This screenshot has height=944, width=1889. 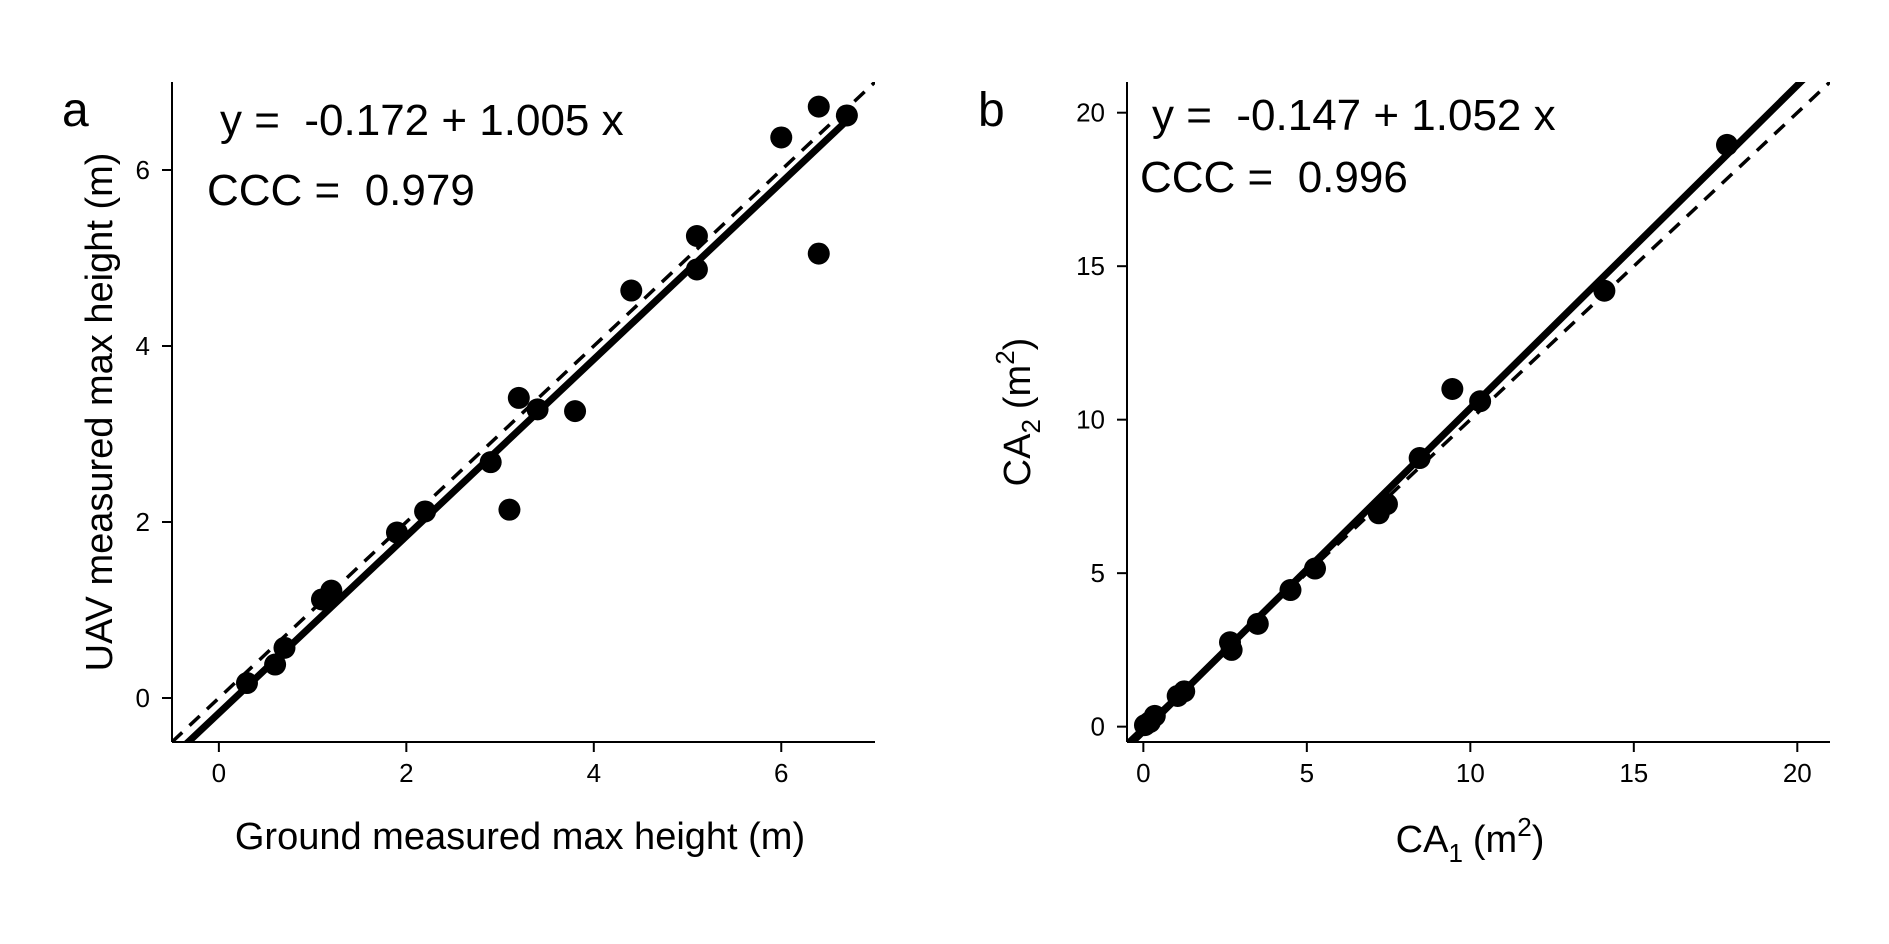 I want to click on panel-b-y-axis-title-unit-close: ), so click(x=1018, y=344).